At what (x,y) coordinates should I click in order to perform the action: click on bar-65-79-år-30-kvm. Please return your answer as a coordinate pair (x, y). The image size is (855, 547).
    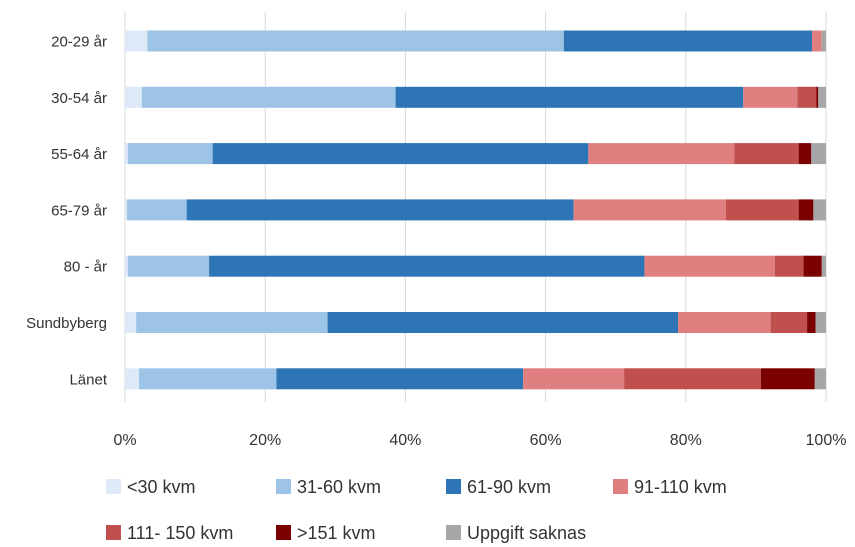
    Looking at the image, I should click on (126, 210).